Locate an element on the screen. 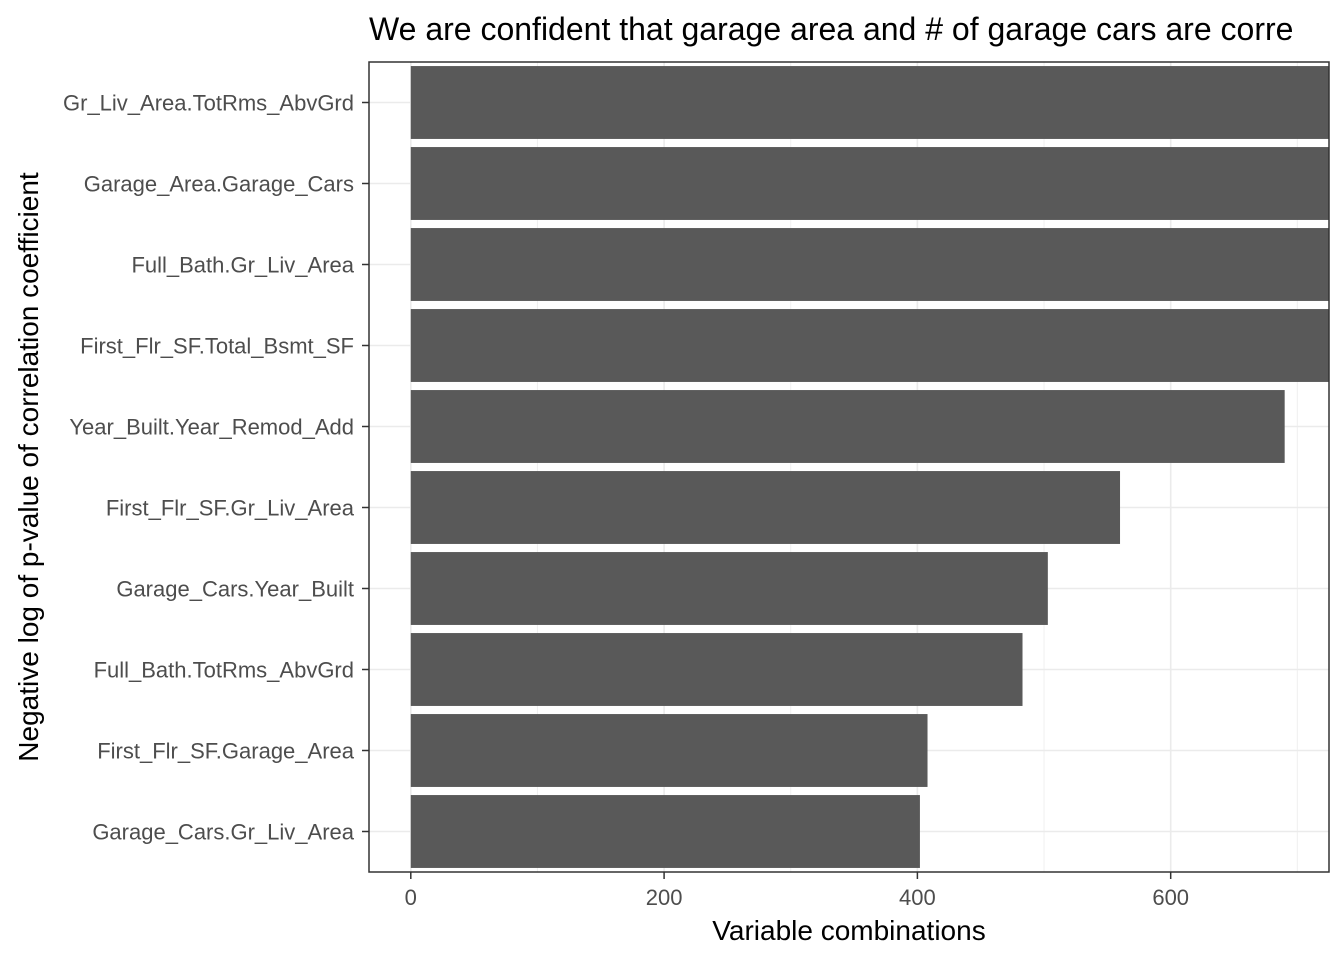 The width and height of the screenshot is (1344, 960). y-tick-label: First_Flr_SF.Total_Bsmt_SF is located at coordinates (217, 346).